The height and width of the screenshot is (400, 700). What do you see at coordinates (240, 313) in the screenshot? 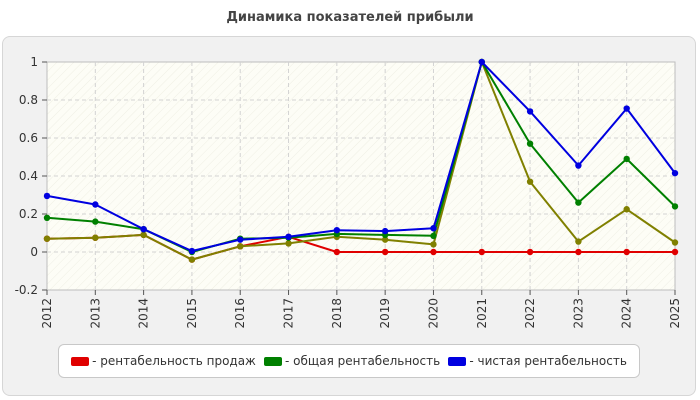
I see `x-tick-label: 2016` at bounding box center [240, 313].